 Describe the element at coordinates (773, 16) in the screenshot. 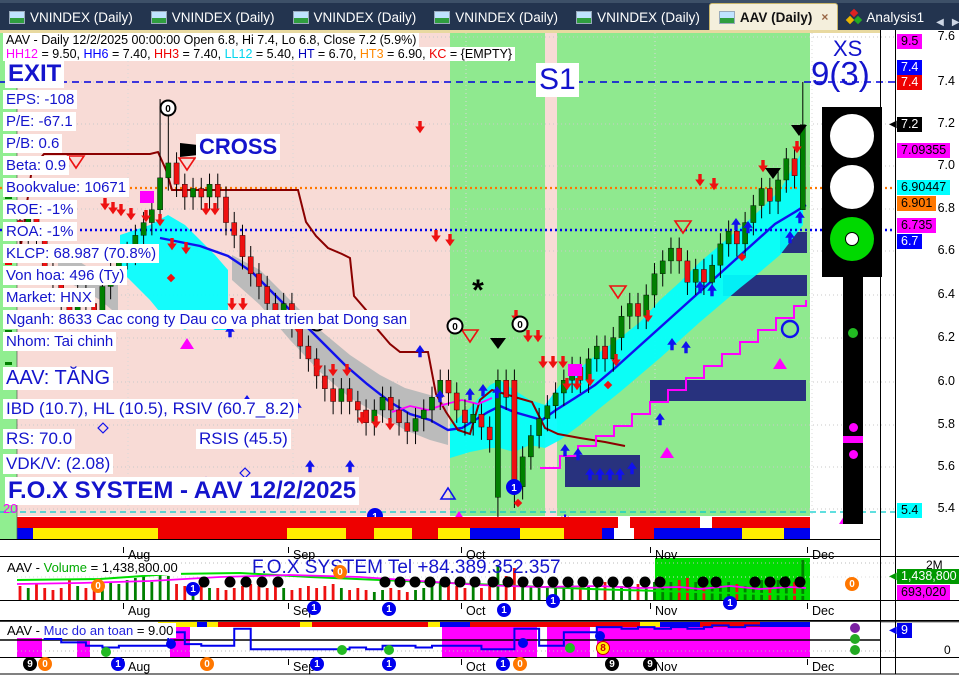

I see `tab-aav-daily-: AAV (Daily) ×` at that location.